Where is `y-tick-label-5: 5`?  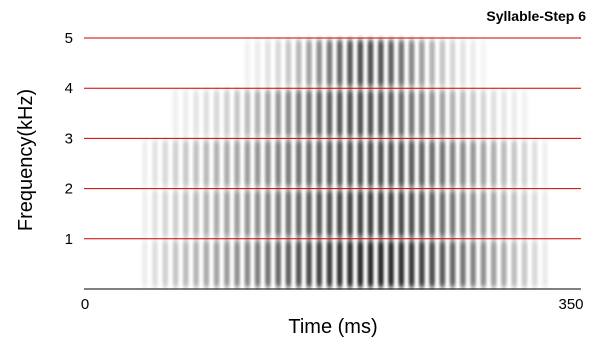
y-tick-label-5: 5 is located at coordinates (69, 38).